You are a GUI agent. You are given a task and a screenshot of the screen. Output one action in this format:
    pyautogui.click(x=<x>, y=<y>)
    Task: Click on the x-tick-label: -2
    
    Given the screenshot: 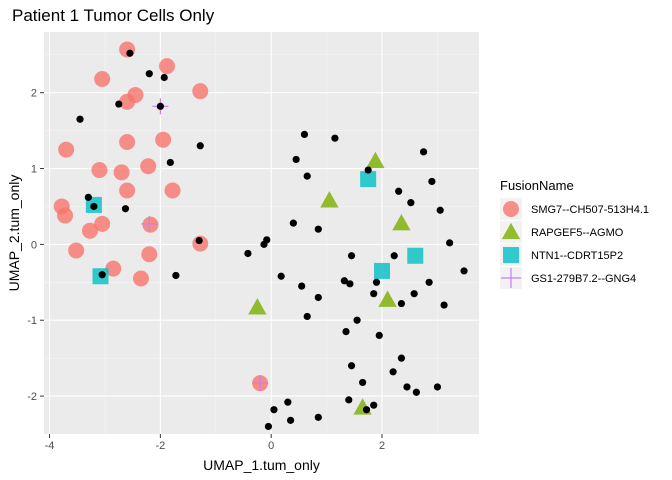 What is the action you would take?
    pyautogui.click(x=160, y=446)
    